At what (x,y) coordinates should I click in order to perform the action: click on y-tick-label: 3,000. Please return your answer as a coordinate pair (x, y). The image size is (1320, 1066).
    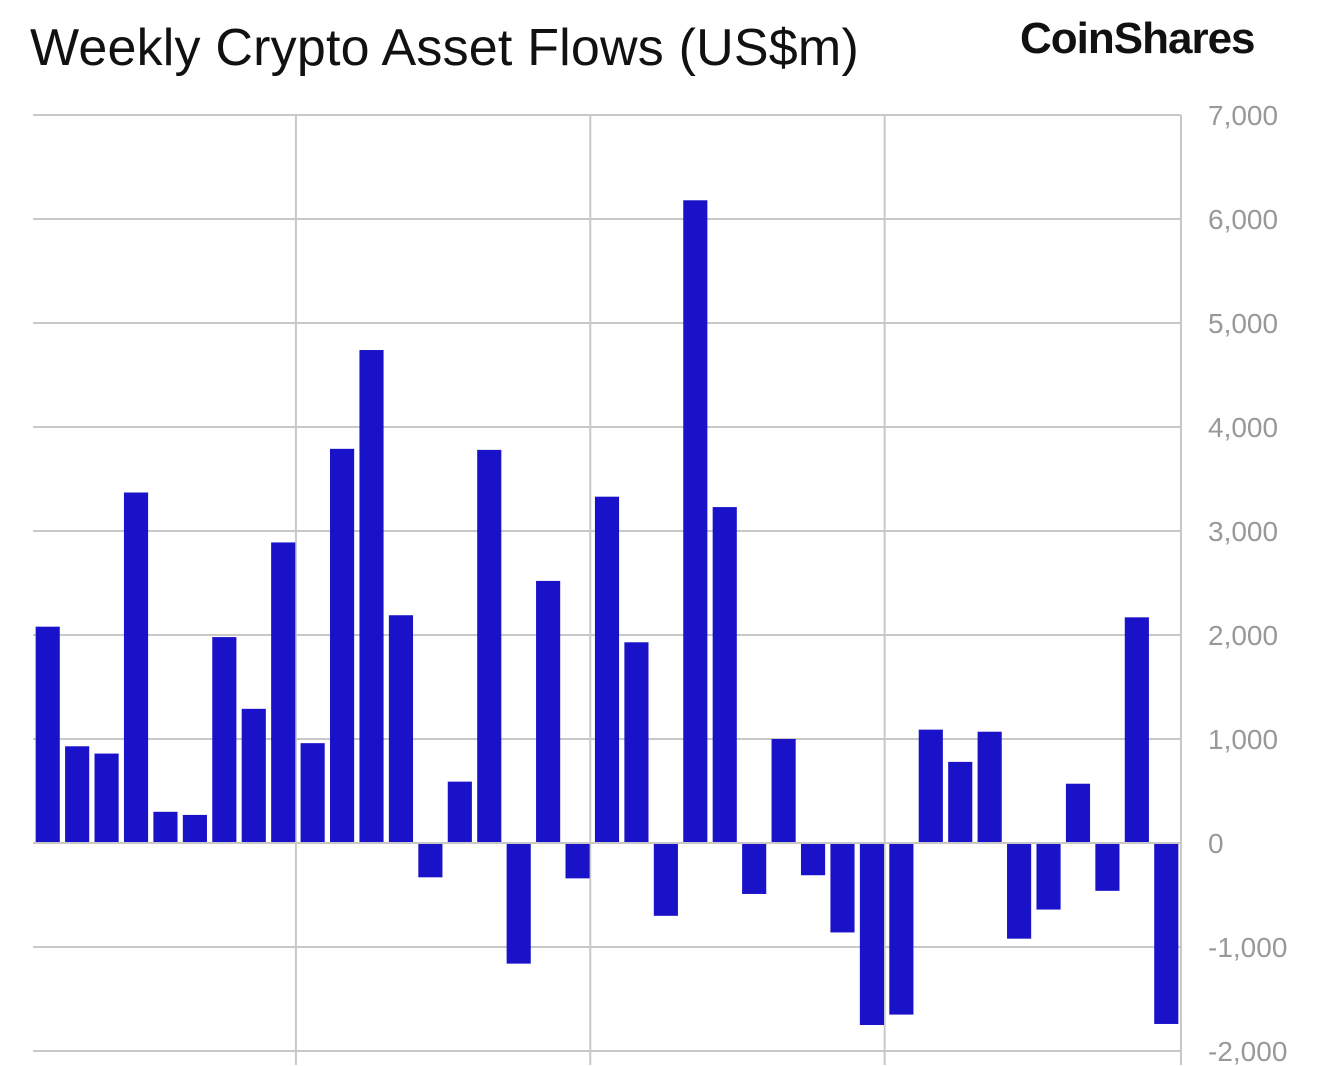
    Looking at the image, I should click on (1243, 531).